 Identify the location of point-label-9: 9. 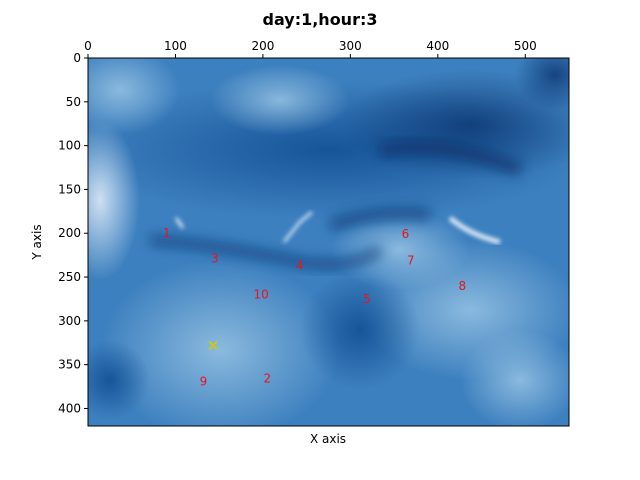
(204, 381).